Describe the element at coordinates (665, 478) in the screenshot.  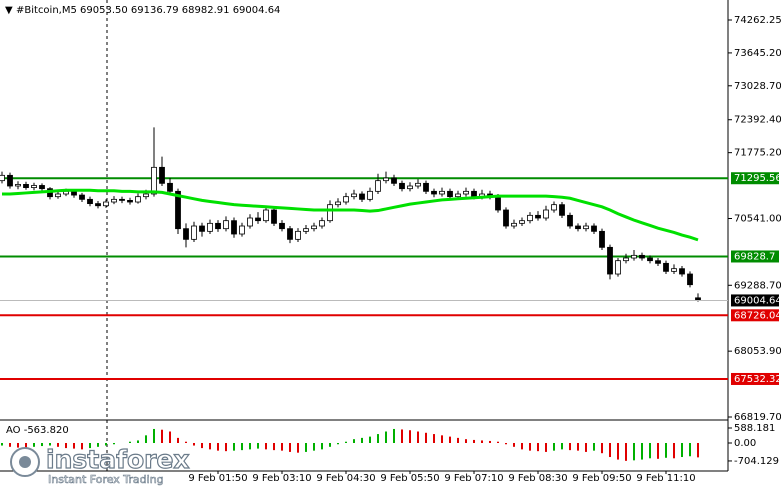
I see `x-tick-label: 9 Feb 11:10` at that location.